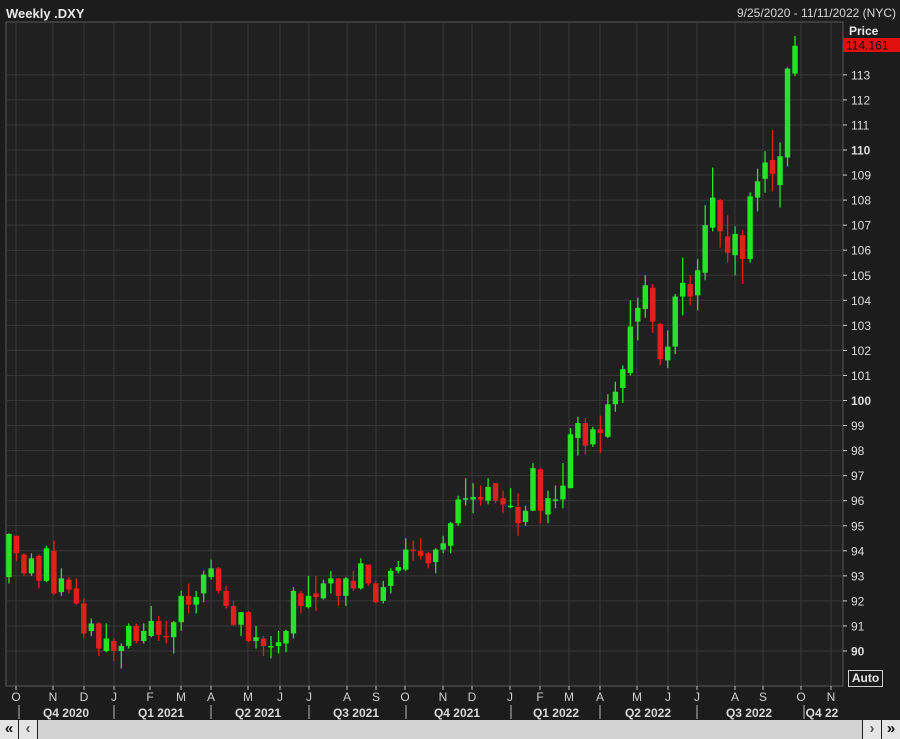  Describe the element at coordinates (822, 713) in the screenshot. I see `quarter-label: Q4 22` at that location.